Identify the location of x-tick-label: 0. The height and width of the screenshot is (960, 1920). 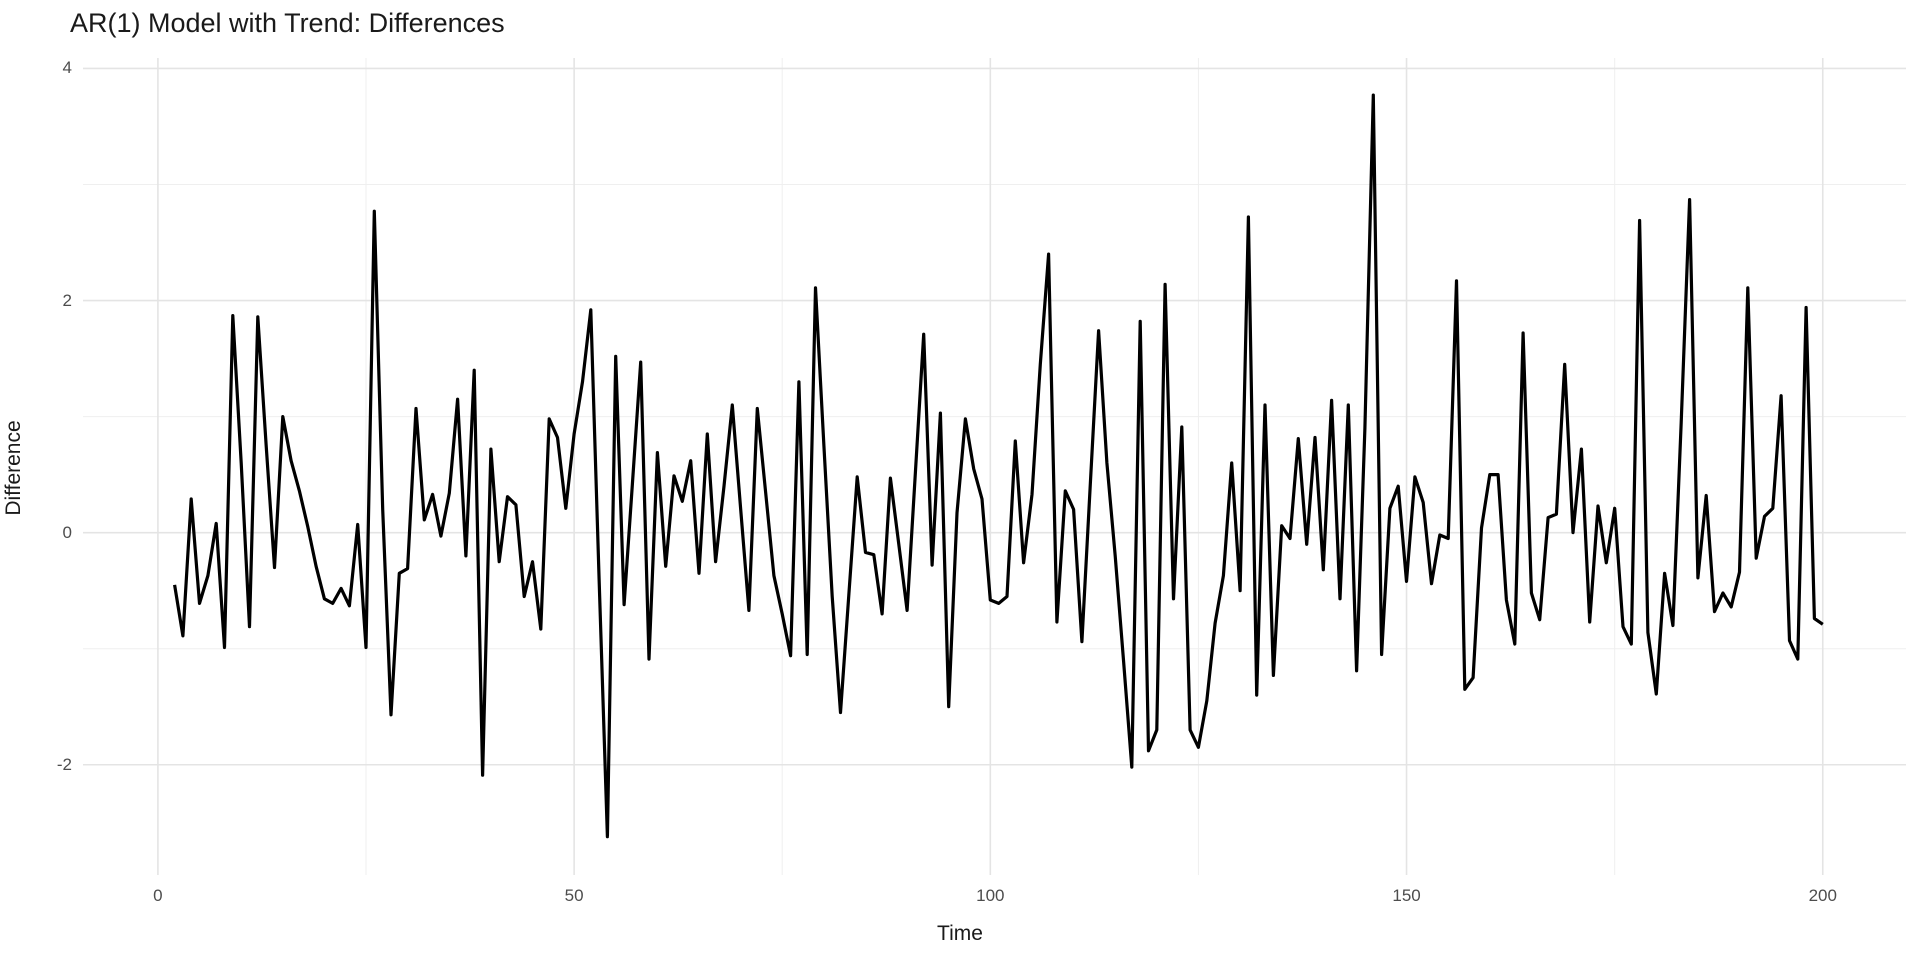
(158, 895).